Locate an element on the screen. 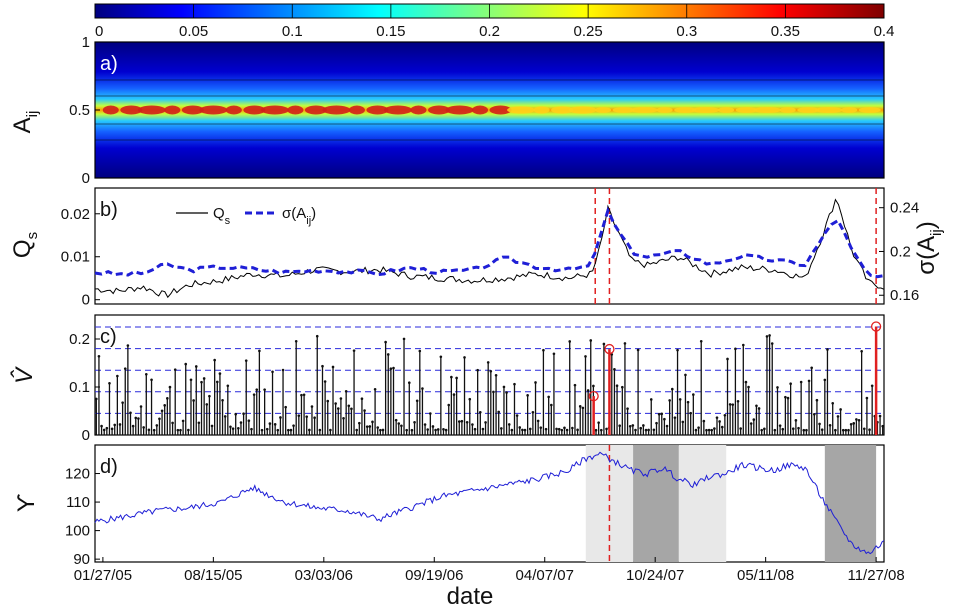  ytick-label: 110 is located at coordinates (78, 502).